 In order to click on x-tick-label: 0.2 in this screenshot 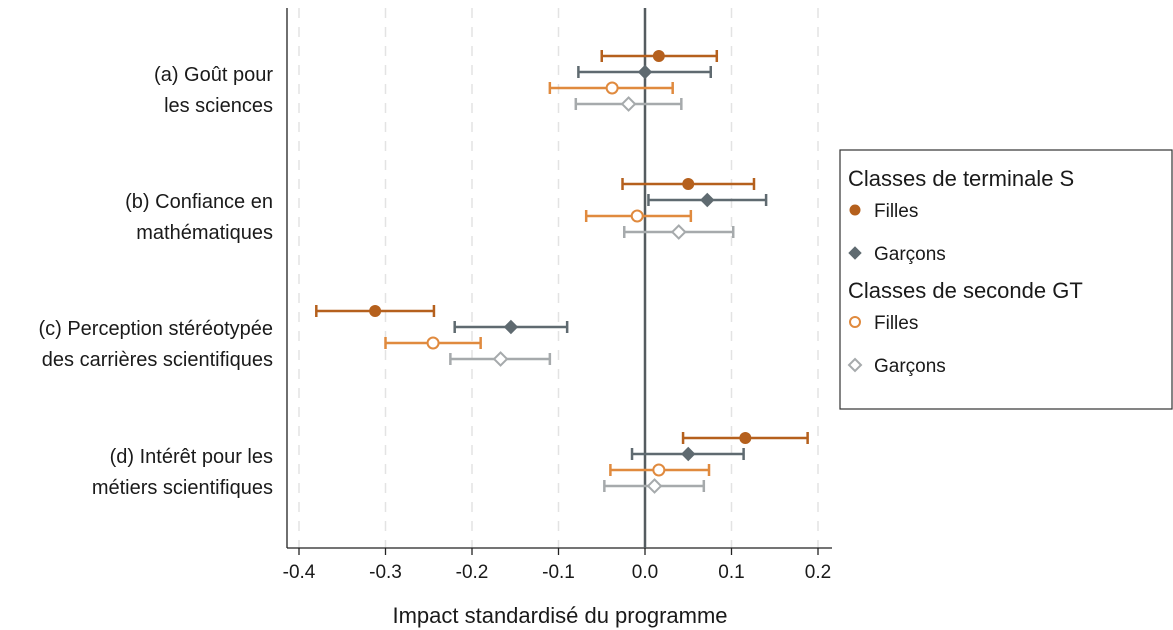, I will do `click(818, 572)`.